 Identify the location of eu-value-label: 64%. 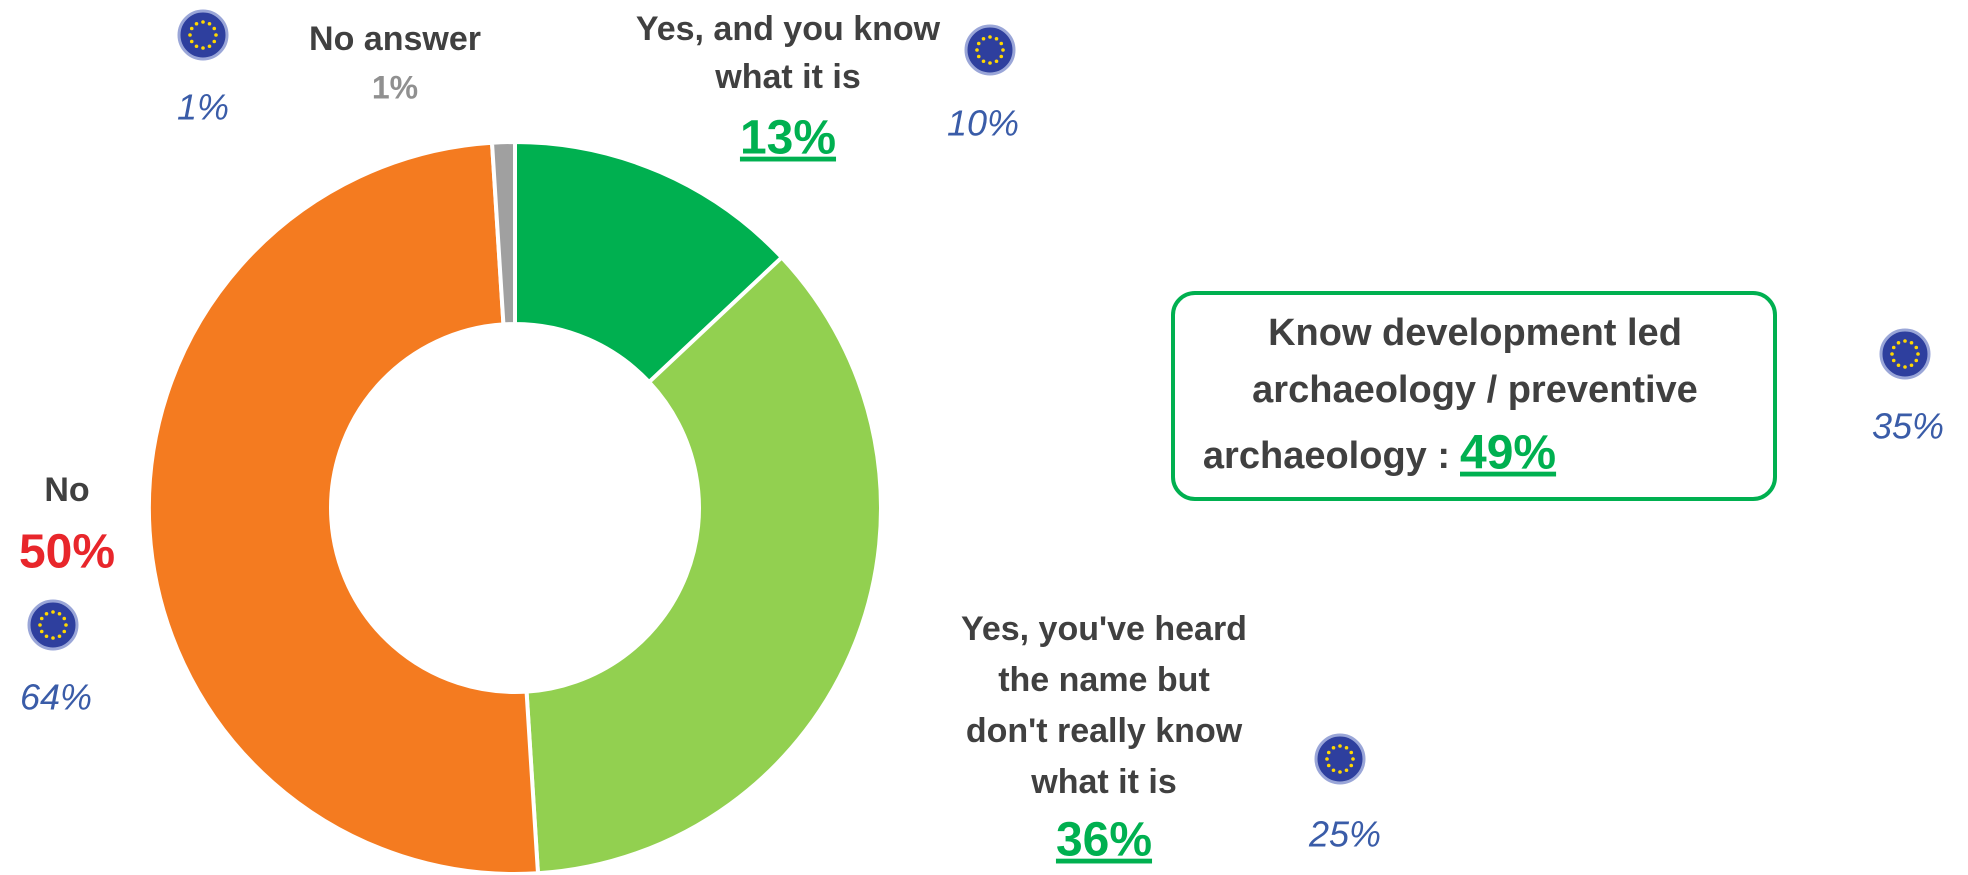
(56, 697).